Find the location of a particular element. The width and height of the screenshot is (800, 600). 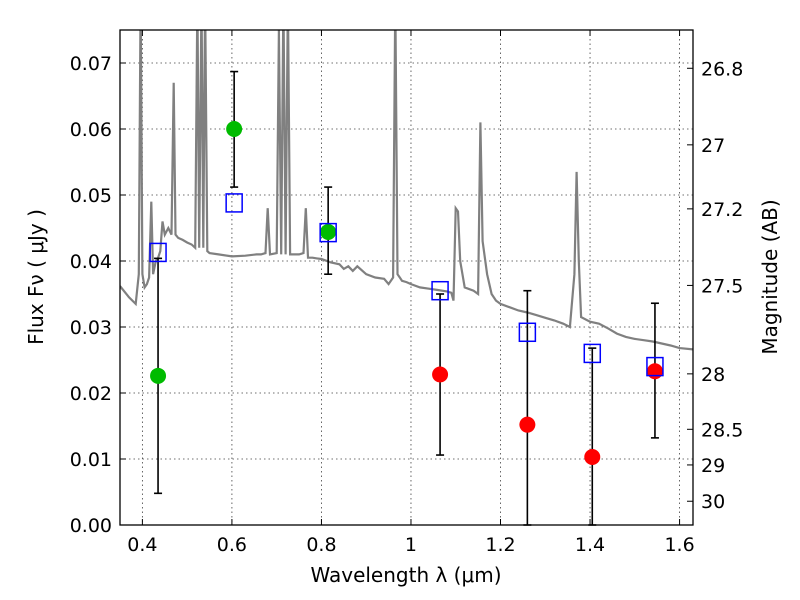

y-right-axis-label: Magnitude (AB) is located at coordinates (770, 276).